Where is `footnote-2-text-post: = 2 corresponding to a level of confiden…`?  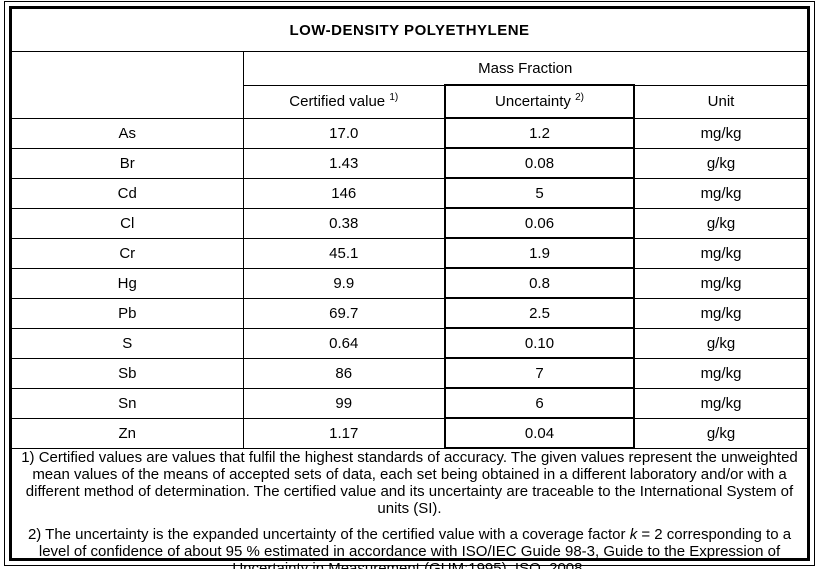
footnote-2-text-post: = 2 corresponding to a level of confiden… is located at coordinates (415, 547).